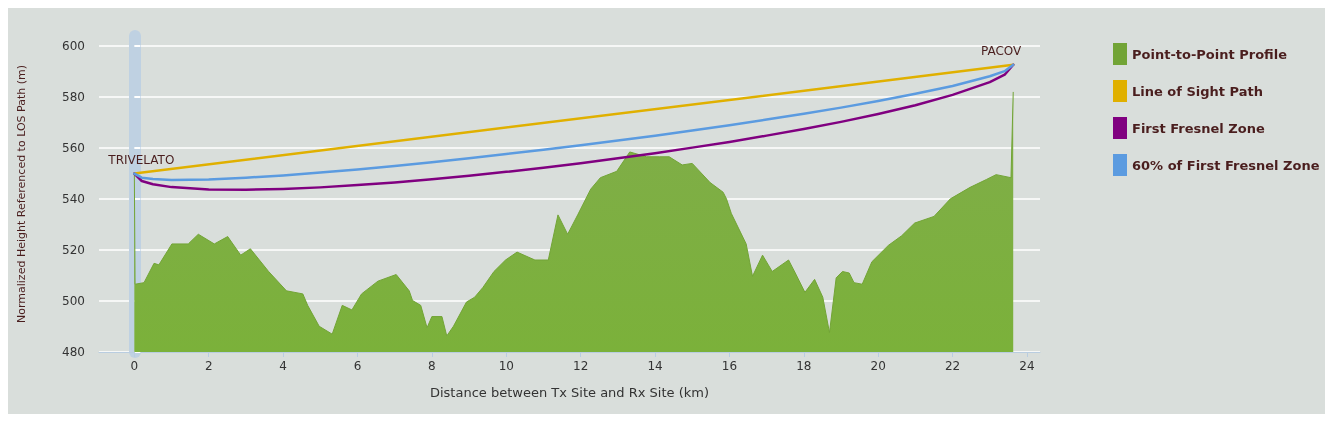 This screenshot has height=422, width=1333. Describe the element at coordinates (208, 366) in the screenshot. I see `x-tick-label: 2` at that location.